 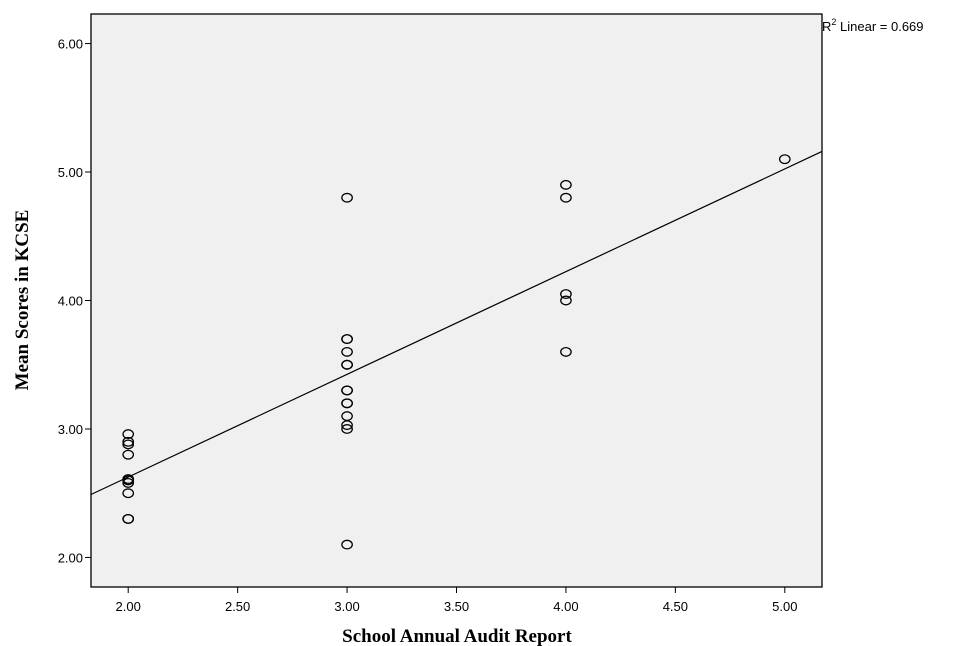 What do you see at coordinates (833, 22) in the screenshot?
I see `r-squared-superscript: 2` at bounding box center [833, 22].